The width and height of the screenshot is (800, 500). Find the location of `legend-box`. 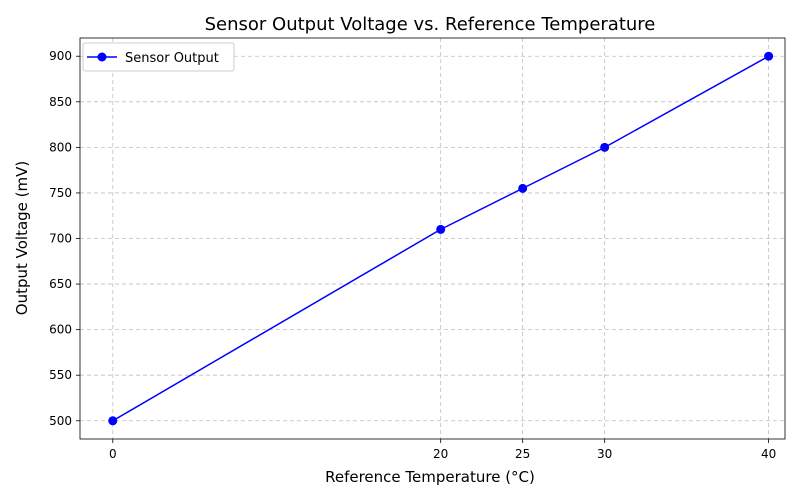

legend-box is located at coordinates (158, 57).